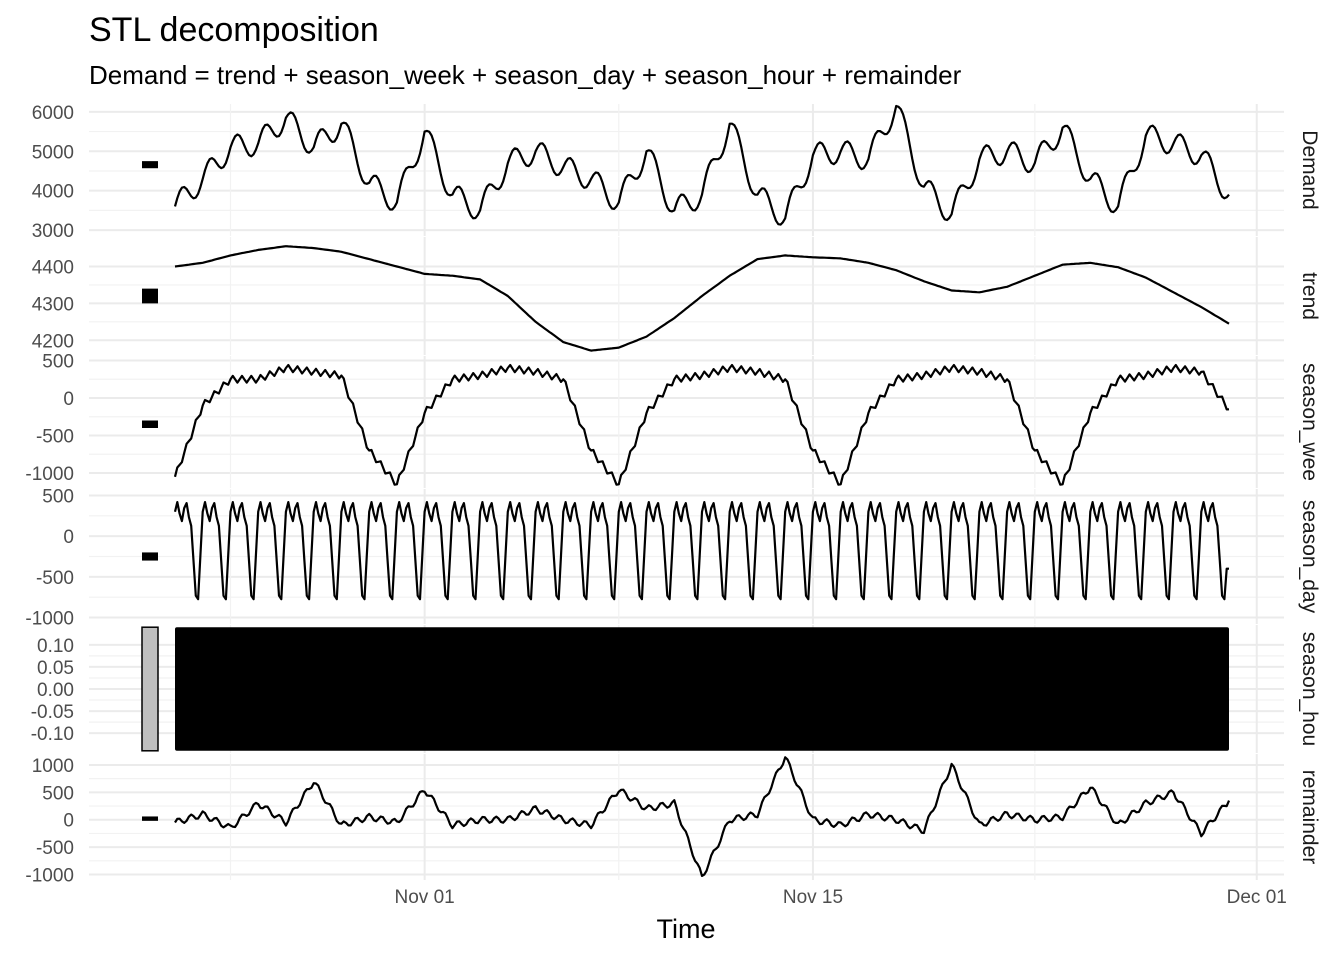 The image size is (1344, 960). I want to click on y-tick-label: -0.10, so click(52, 734).